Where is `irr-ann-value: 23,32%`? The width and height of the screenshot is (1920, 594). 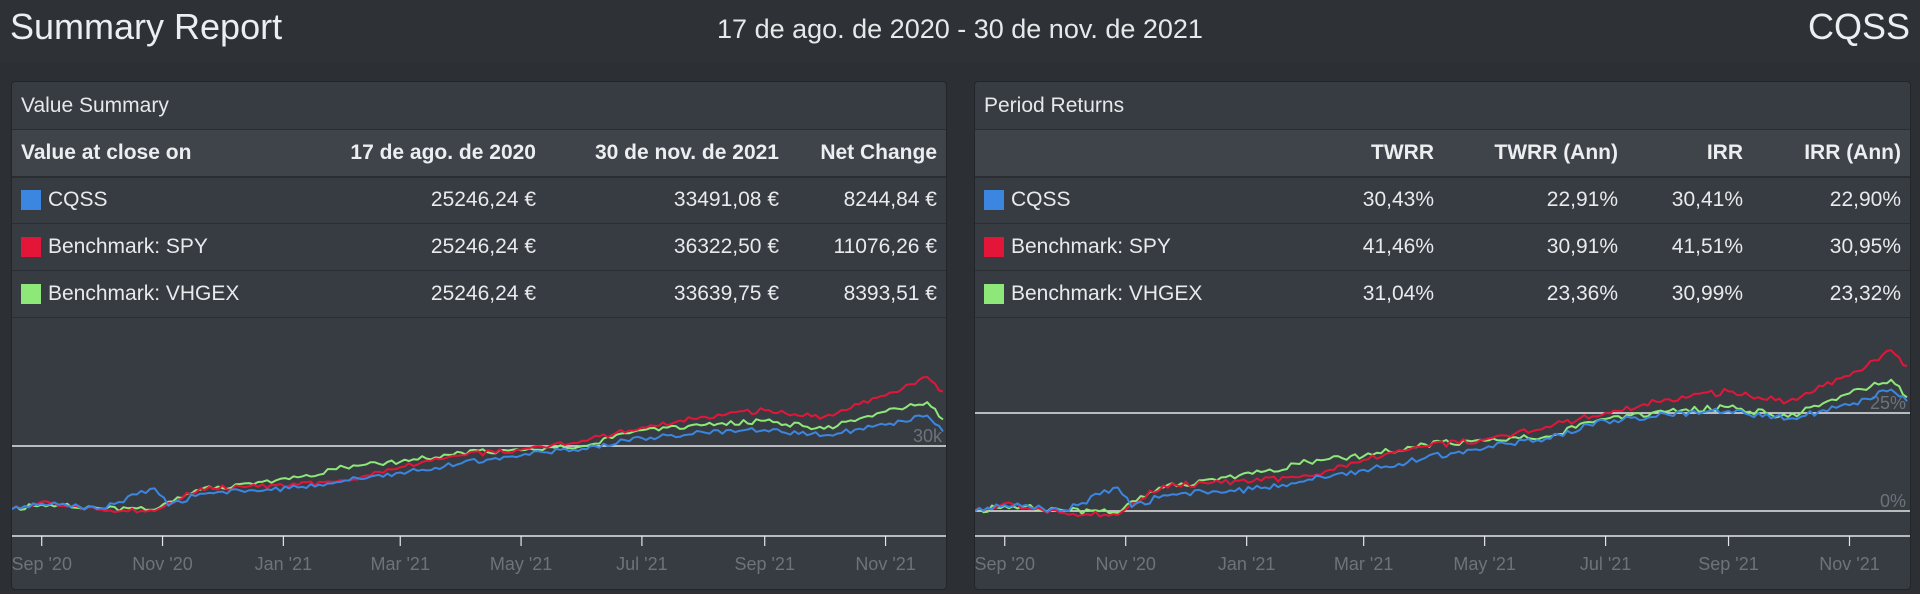
irr-ann-value: 23,32% is located at coordinates (1865, 293).